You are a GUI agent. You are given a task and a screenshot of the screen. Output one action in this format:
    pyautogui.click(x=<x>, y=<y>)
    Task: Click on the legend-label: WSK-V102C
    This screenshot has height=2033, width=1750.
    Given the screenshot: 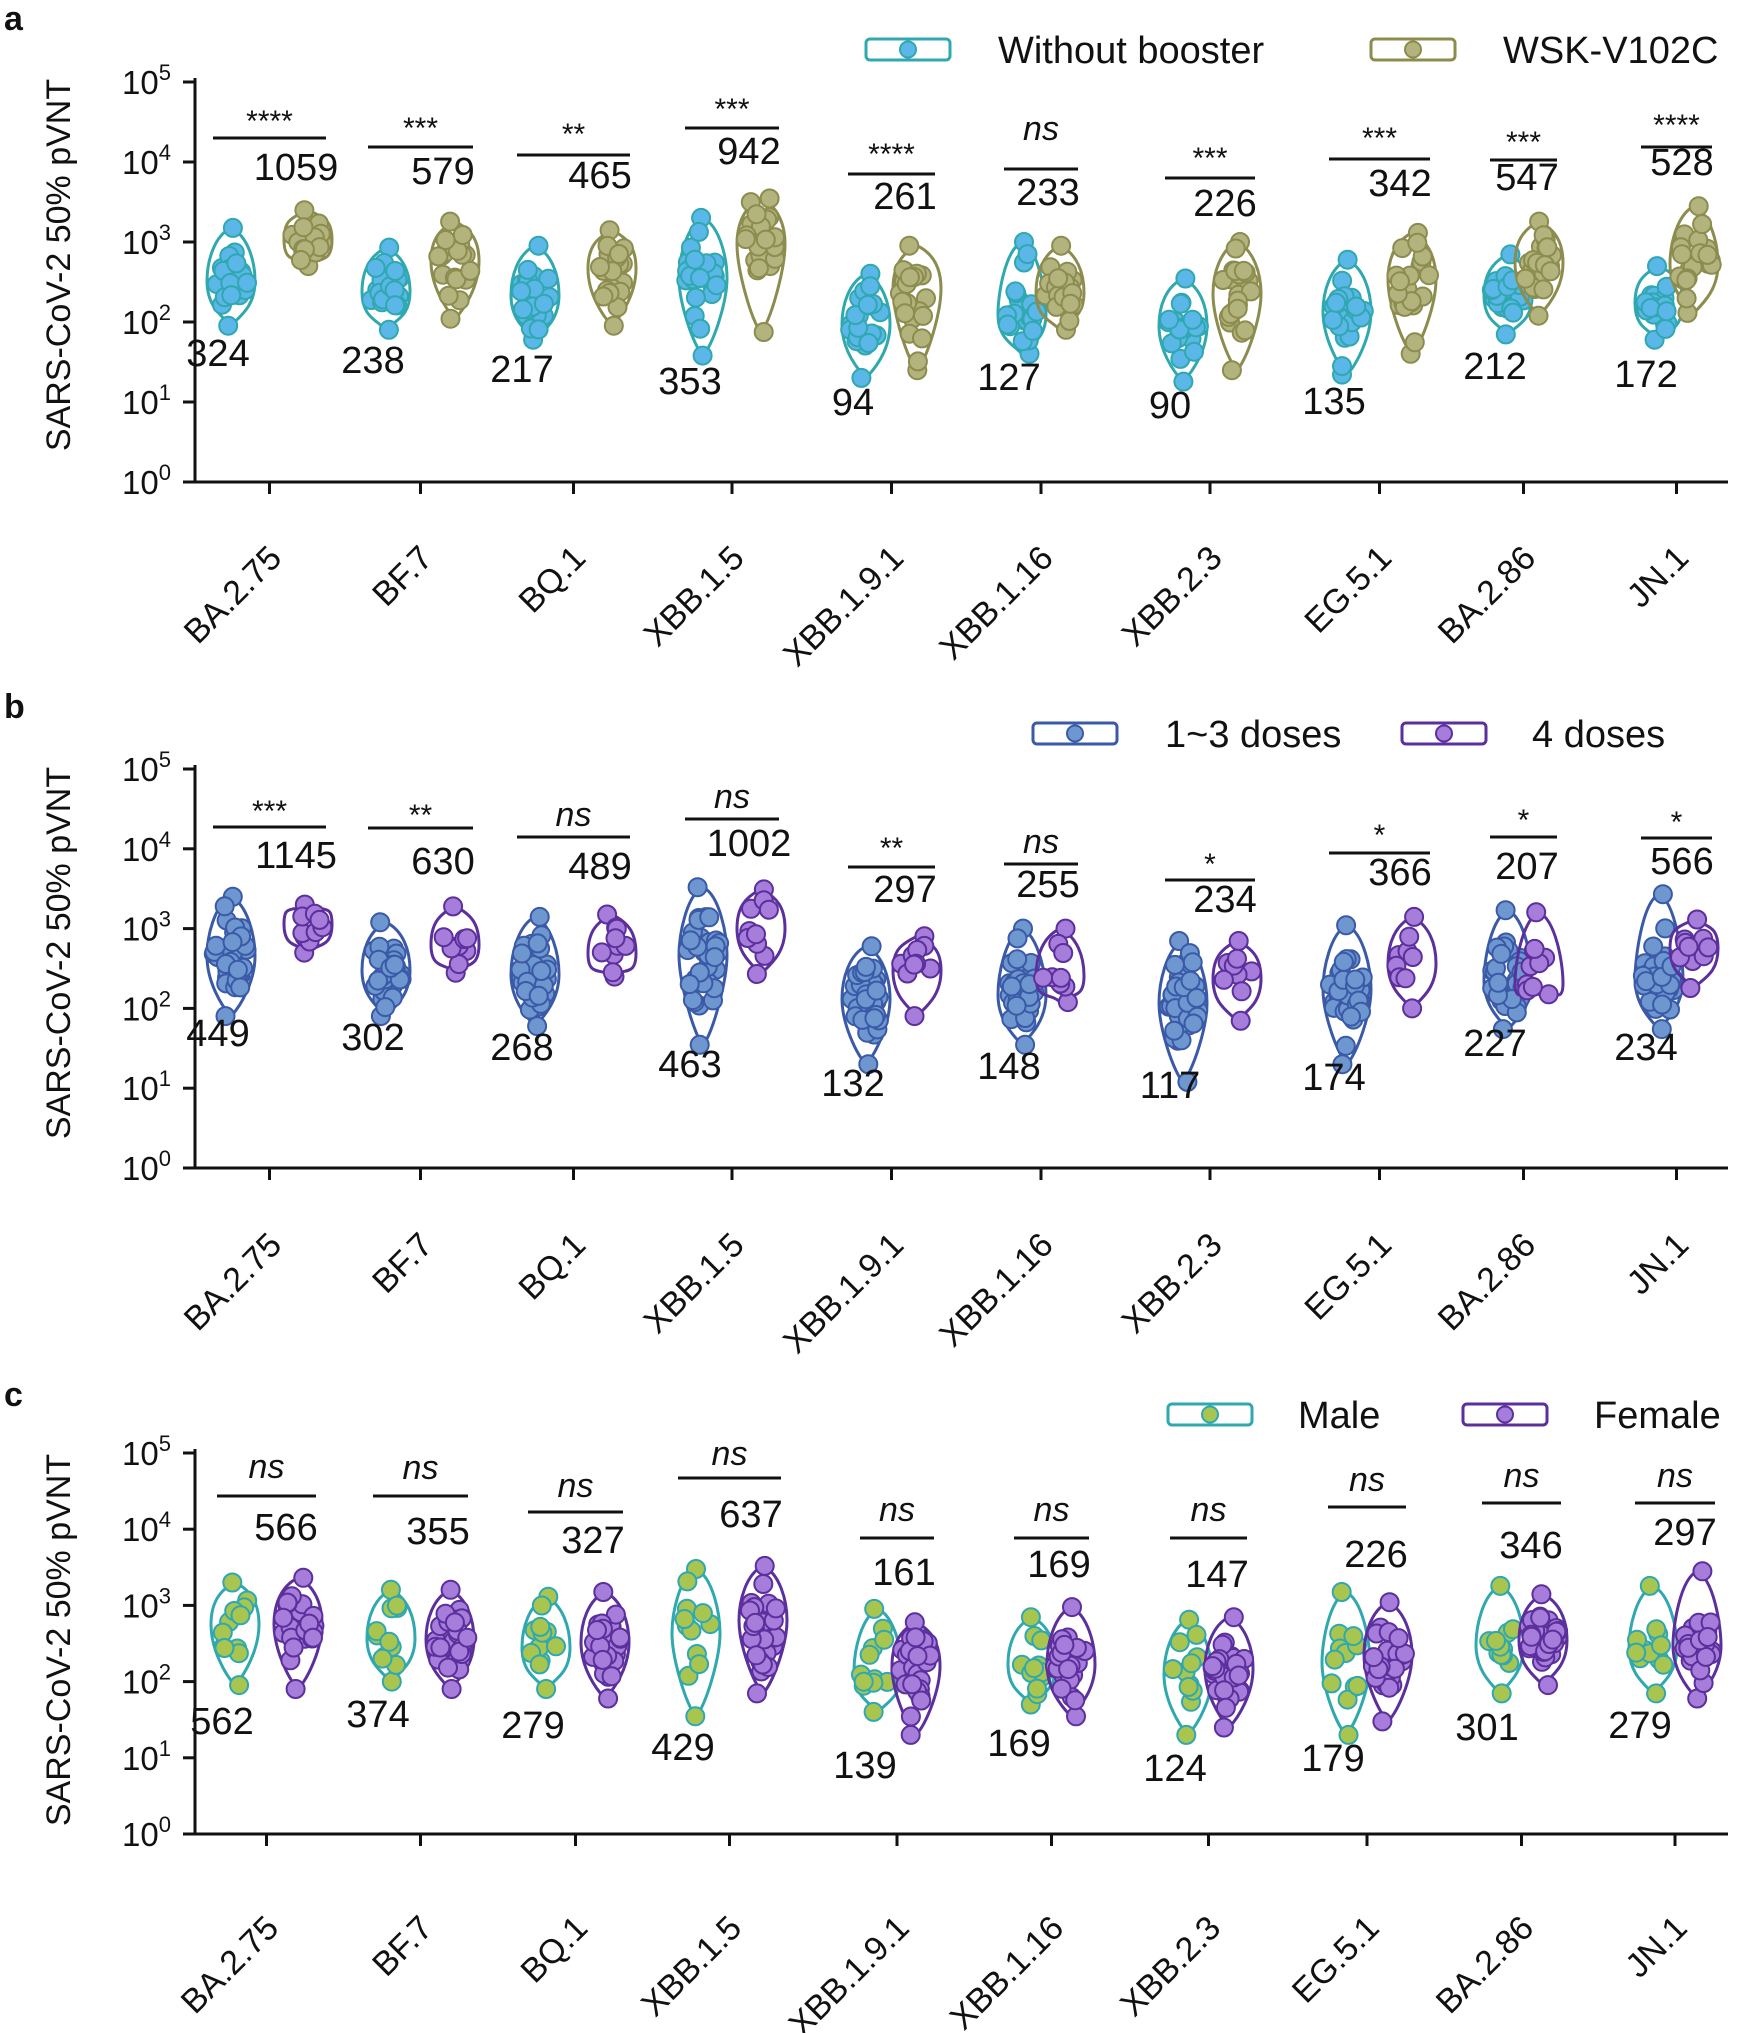 What is the action you would take?
    pyautogui.click(x=1610, y=51)
    